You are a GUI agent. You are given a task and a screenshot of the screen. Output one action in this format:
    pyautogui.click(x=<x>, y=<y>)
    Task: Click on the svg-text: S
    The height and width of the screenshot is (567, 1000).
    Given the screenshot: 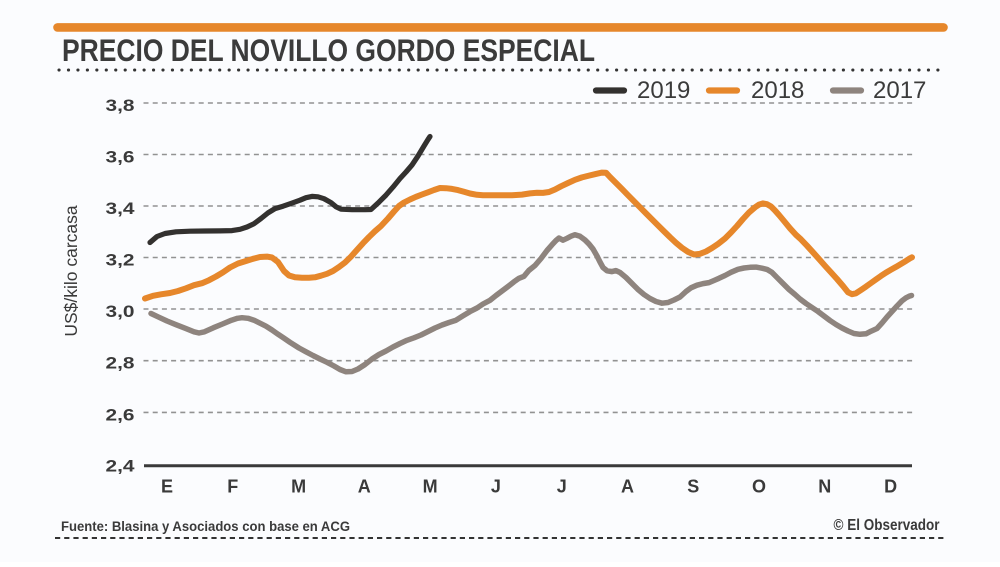 What is the action you would take?
    pyautogui.click(x=693, y=487)
    